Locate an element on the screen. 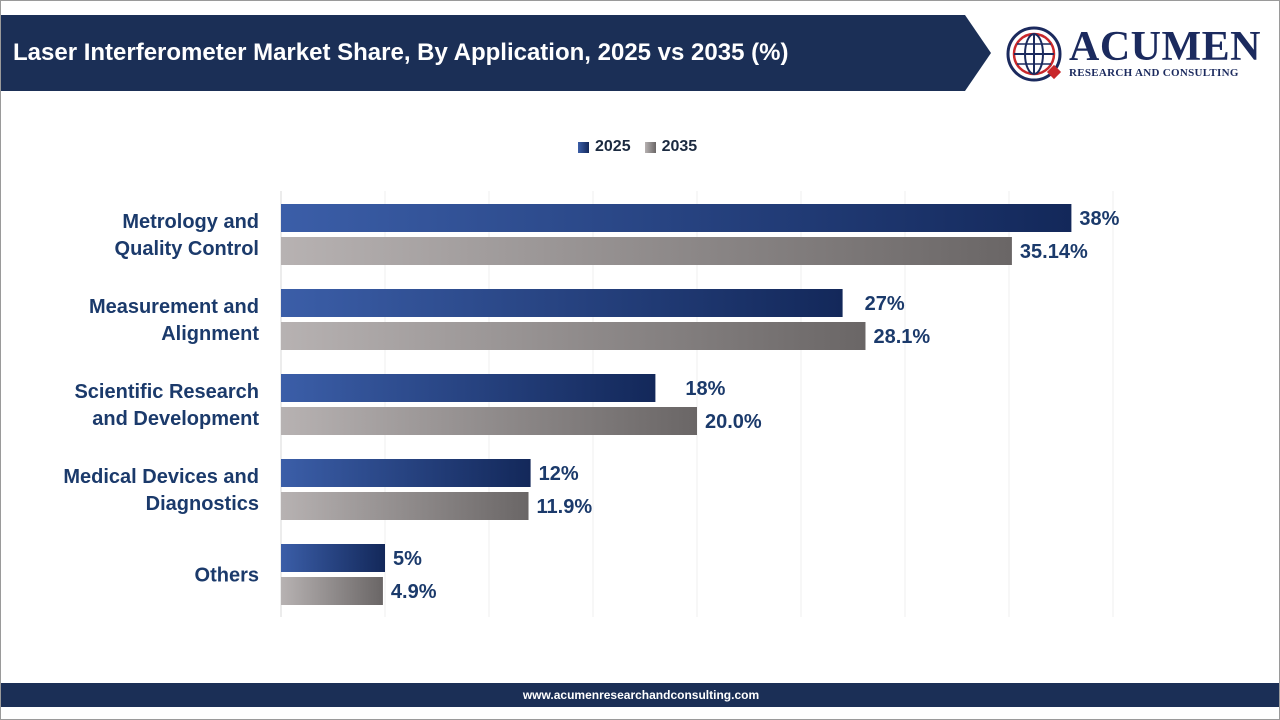 The width and height of the screenshot is (1280, 720). logo-tagline: RESEARCH AND CONSULTING is located at coordinates (1154, 73).